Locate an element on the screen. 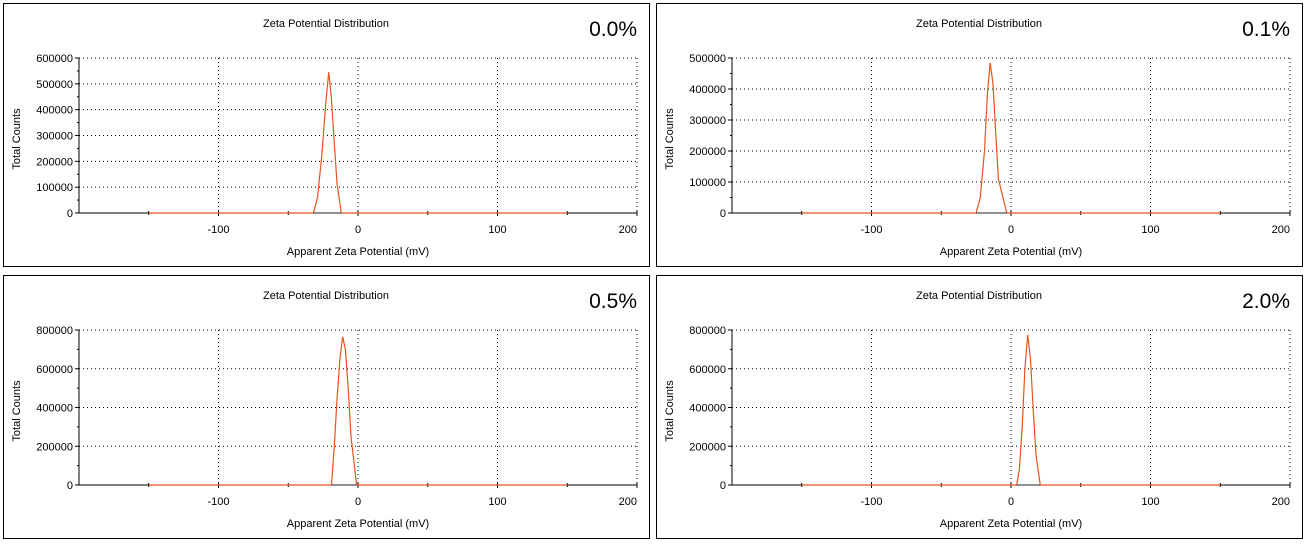 Image resolution: width=1309 pixels, height=547 pixels. panel-label: 0.0% is located at coordinates (613, 29).